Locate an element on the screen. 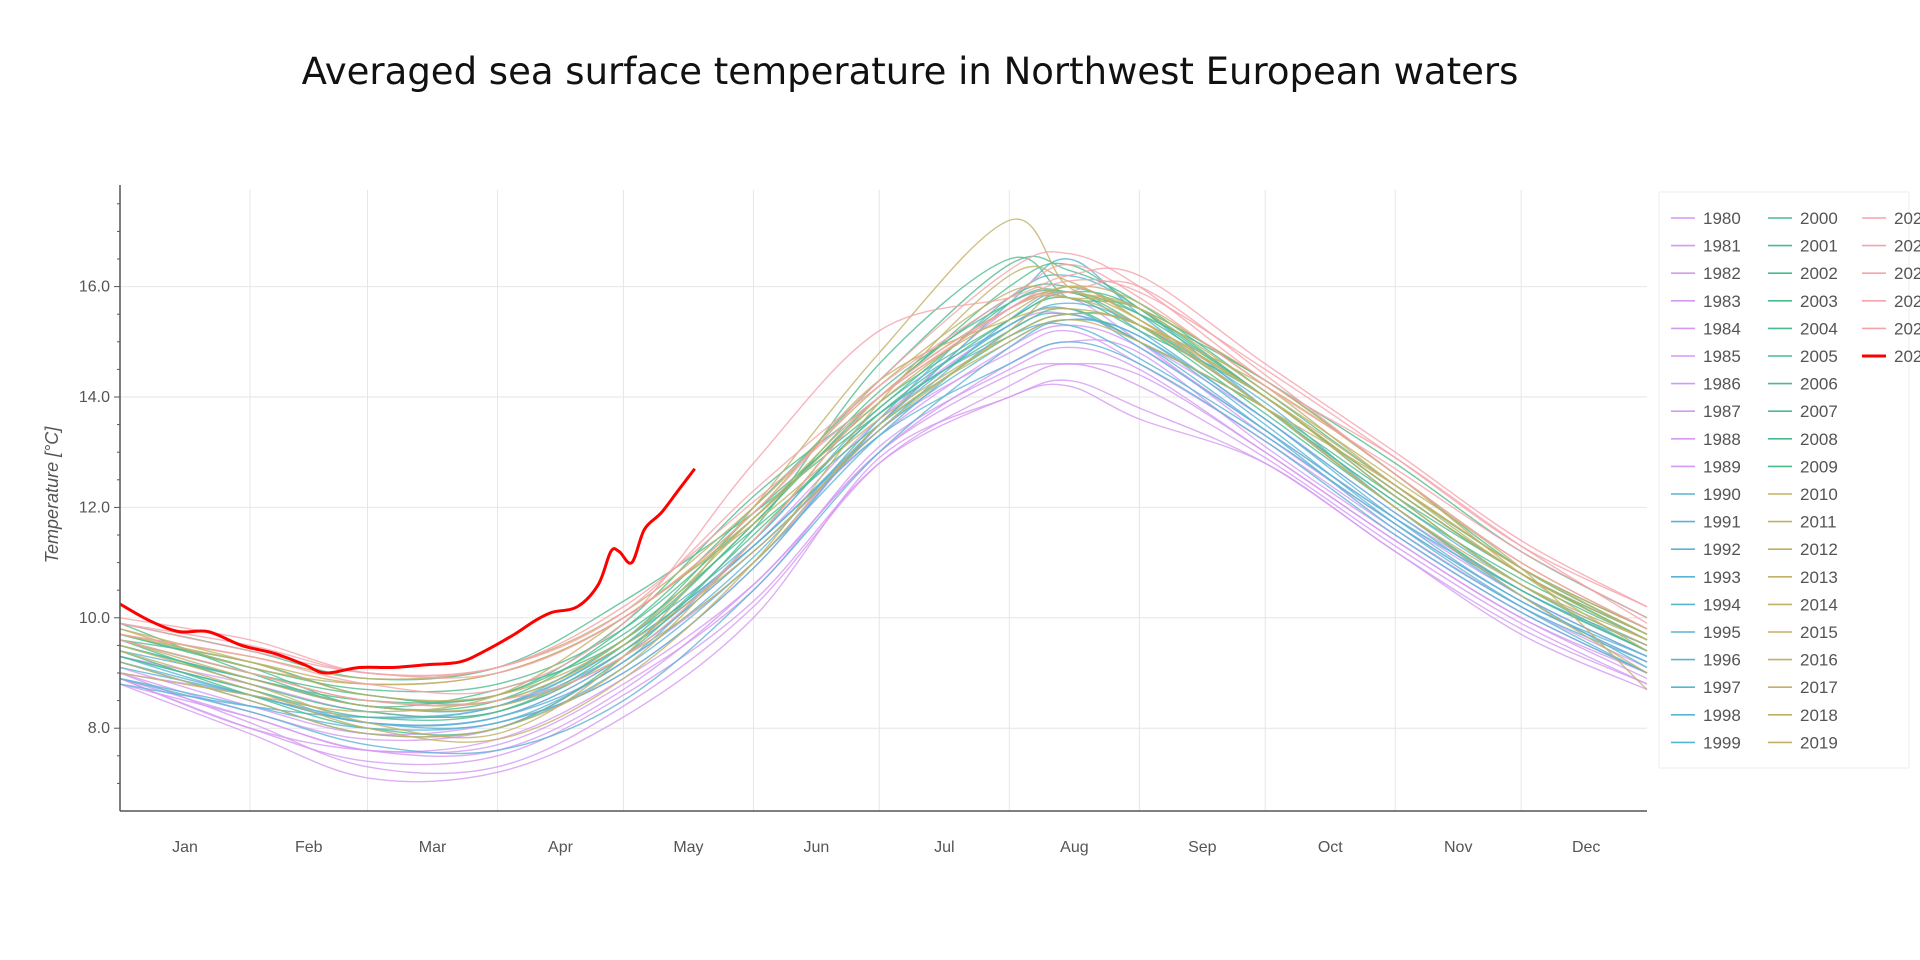 The image size is (1920, 960). legend-item-1985: 1985 is located at coordinates (1706, 356).